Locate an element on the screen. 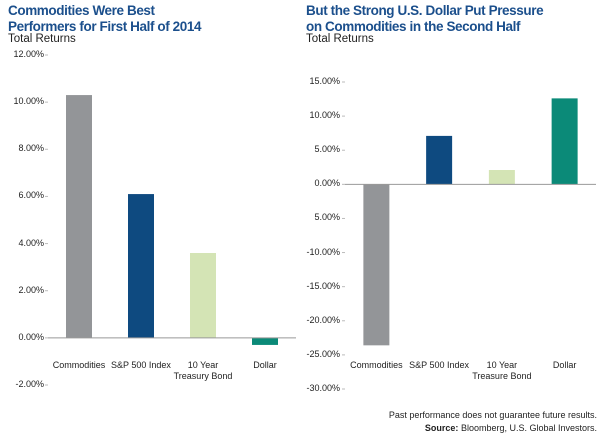 Image resolution: width=609 pixels, height=435 pixels. x-tick-label: 10 Year Treasury Bond is located at coordinates (203, 370).